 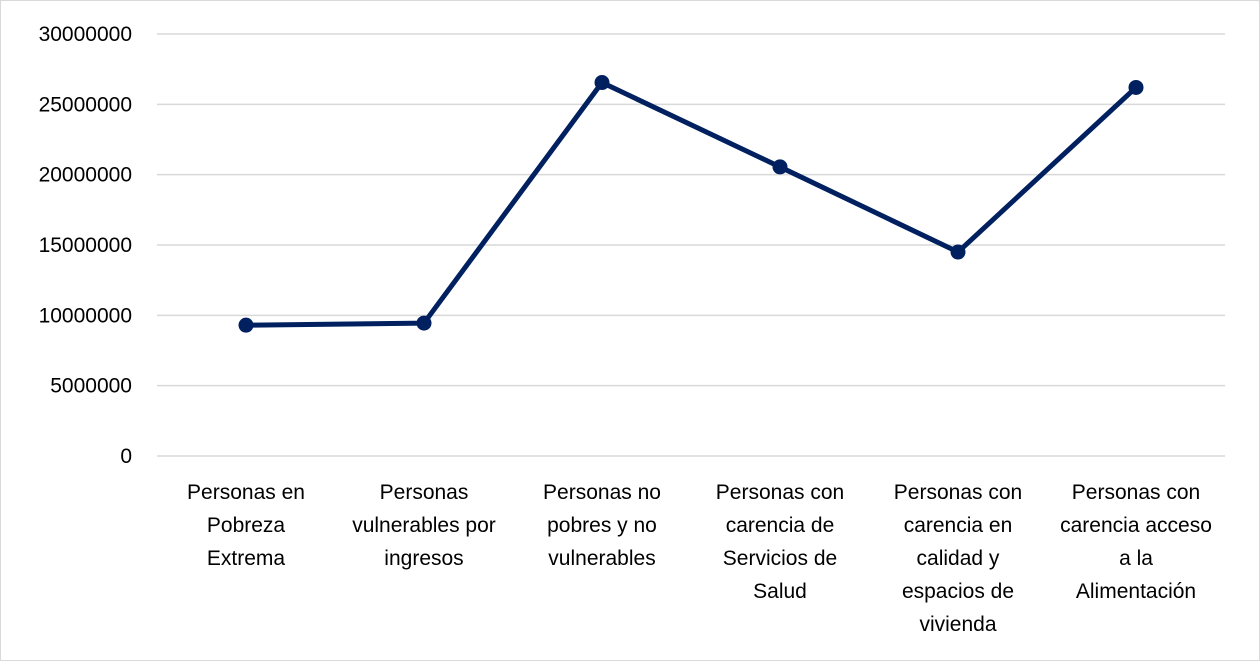 I want to click on x-category-label-line: vivienda, so click(x=957, y=624).